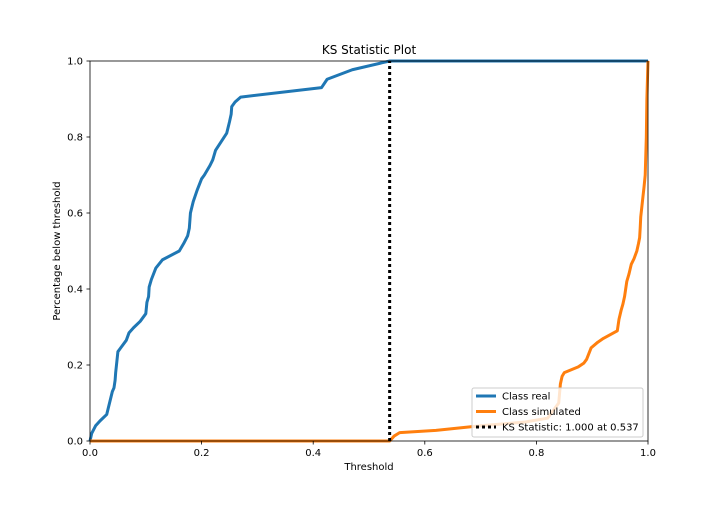 Image resolution: width=720 pixels, height=508 pixels. I want to click on y-tick-label: 0.4, so click(75, 290).